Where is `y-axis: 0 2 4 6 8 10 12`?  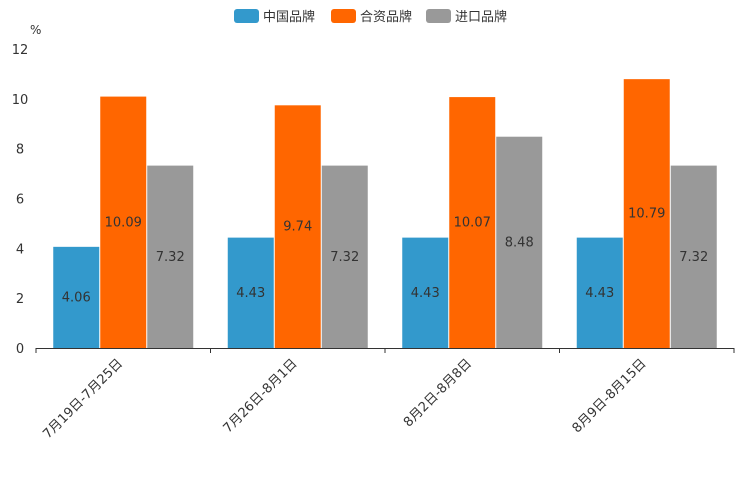
y-axis: 0 2 4 6 8 10 12 is located at coordinates (20, 200).